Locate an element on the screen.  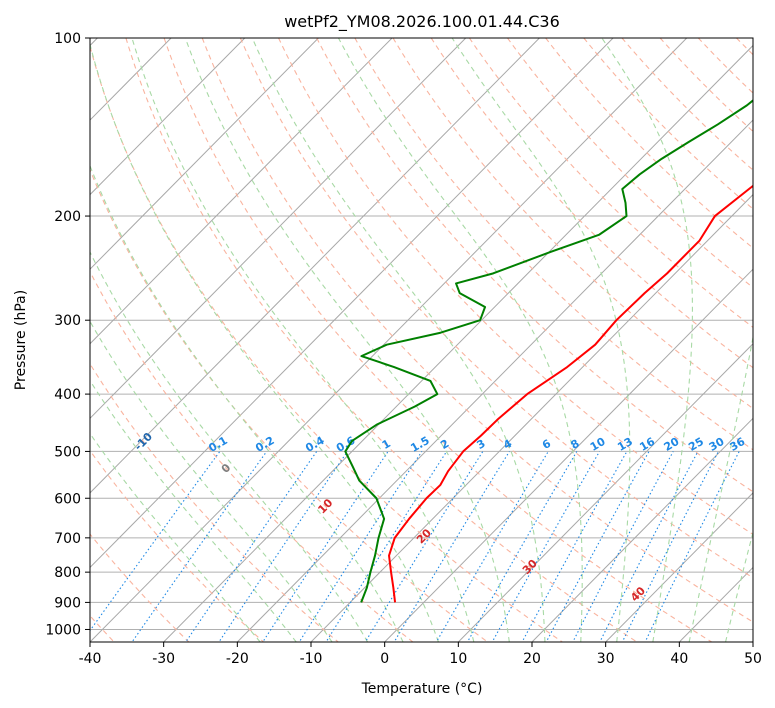
mixing-ratio-label: 2 is located at coordinates (444, 444).